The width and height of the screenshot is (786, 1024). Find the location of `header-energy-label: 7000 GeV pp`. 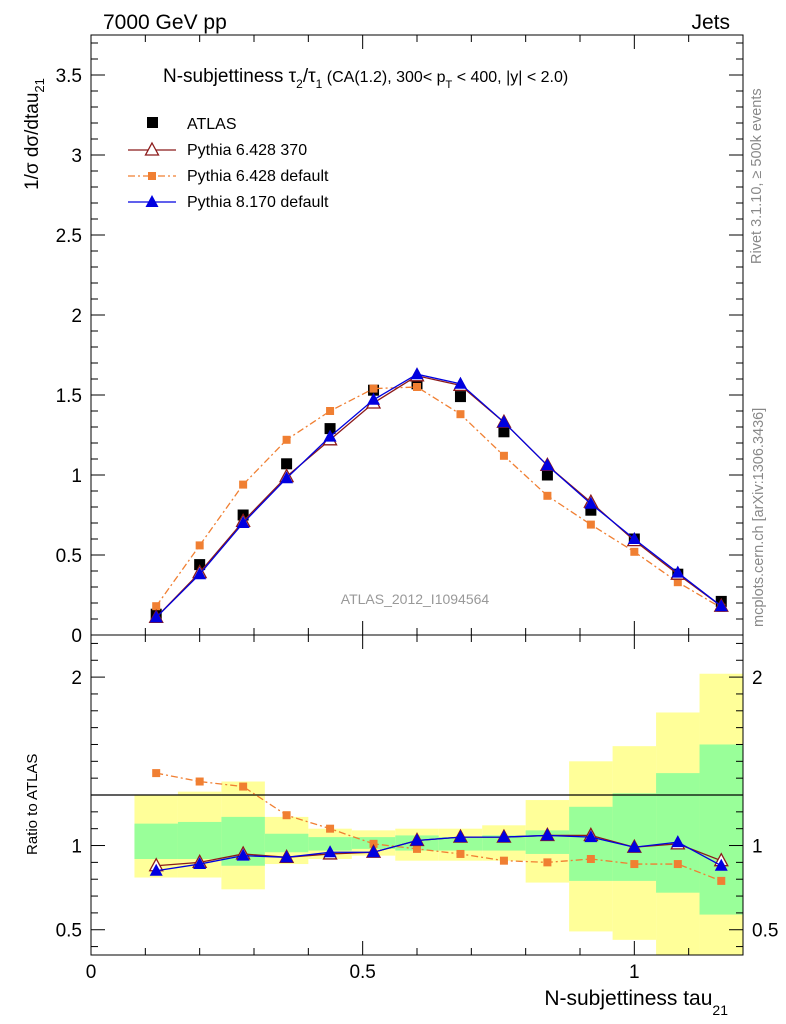

header-energy-label: 7000 GeV pp is located at coordinates (165, 22).